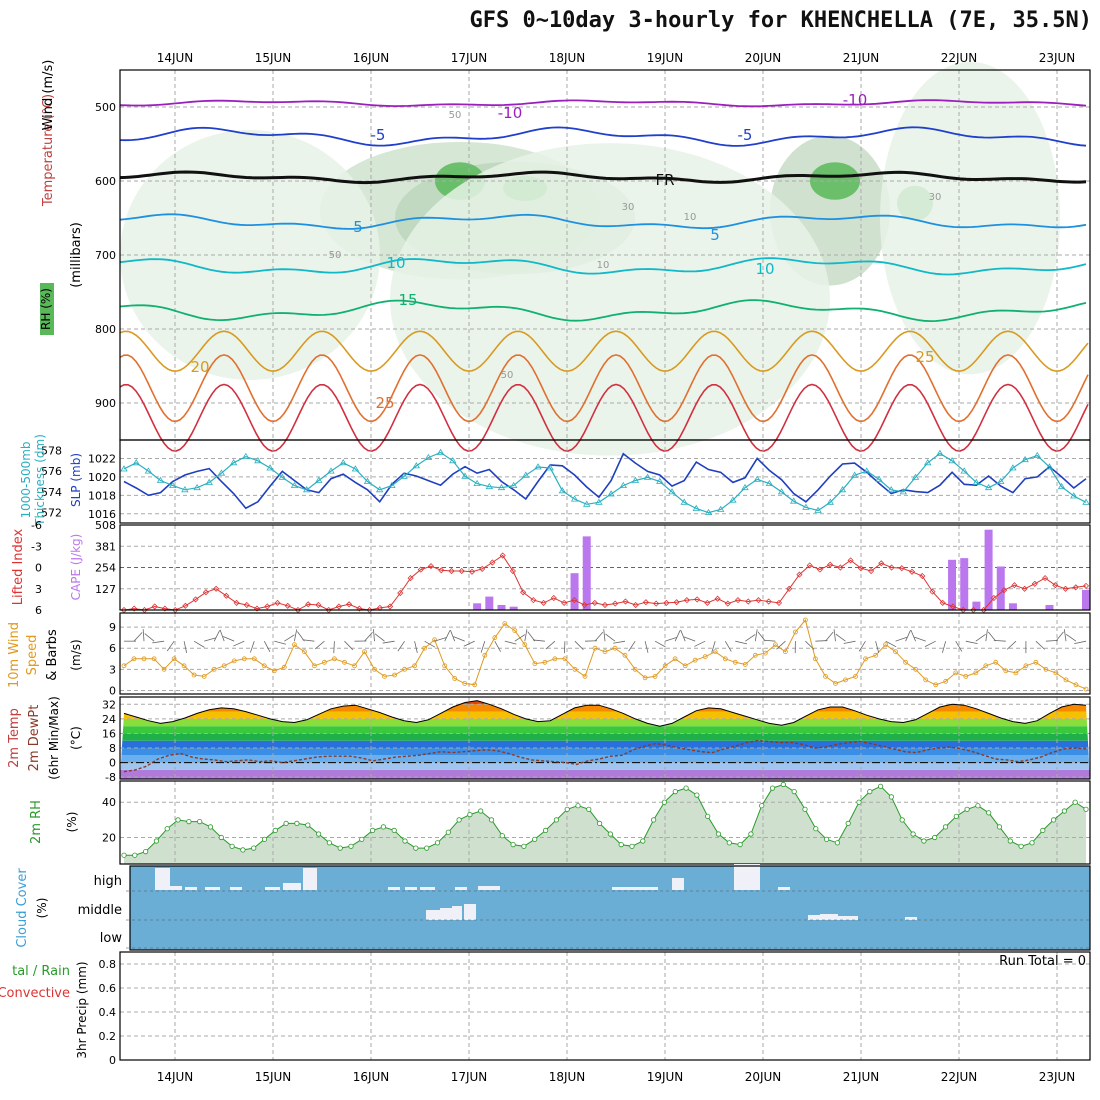 Image resolution: width=1100 pixels, height=1100 pixels. Describe the element at coordinates (924, 357) in the screenshot. I see `contour-label: 25` at that location.